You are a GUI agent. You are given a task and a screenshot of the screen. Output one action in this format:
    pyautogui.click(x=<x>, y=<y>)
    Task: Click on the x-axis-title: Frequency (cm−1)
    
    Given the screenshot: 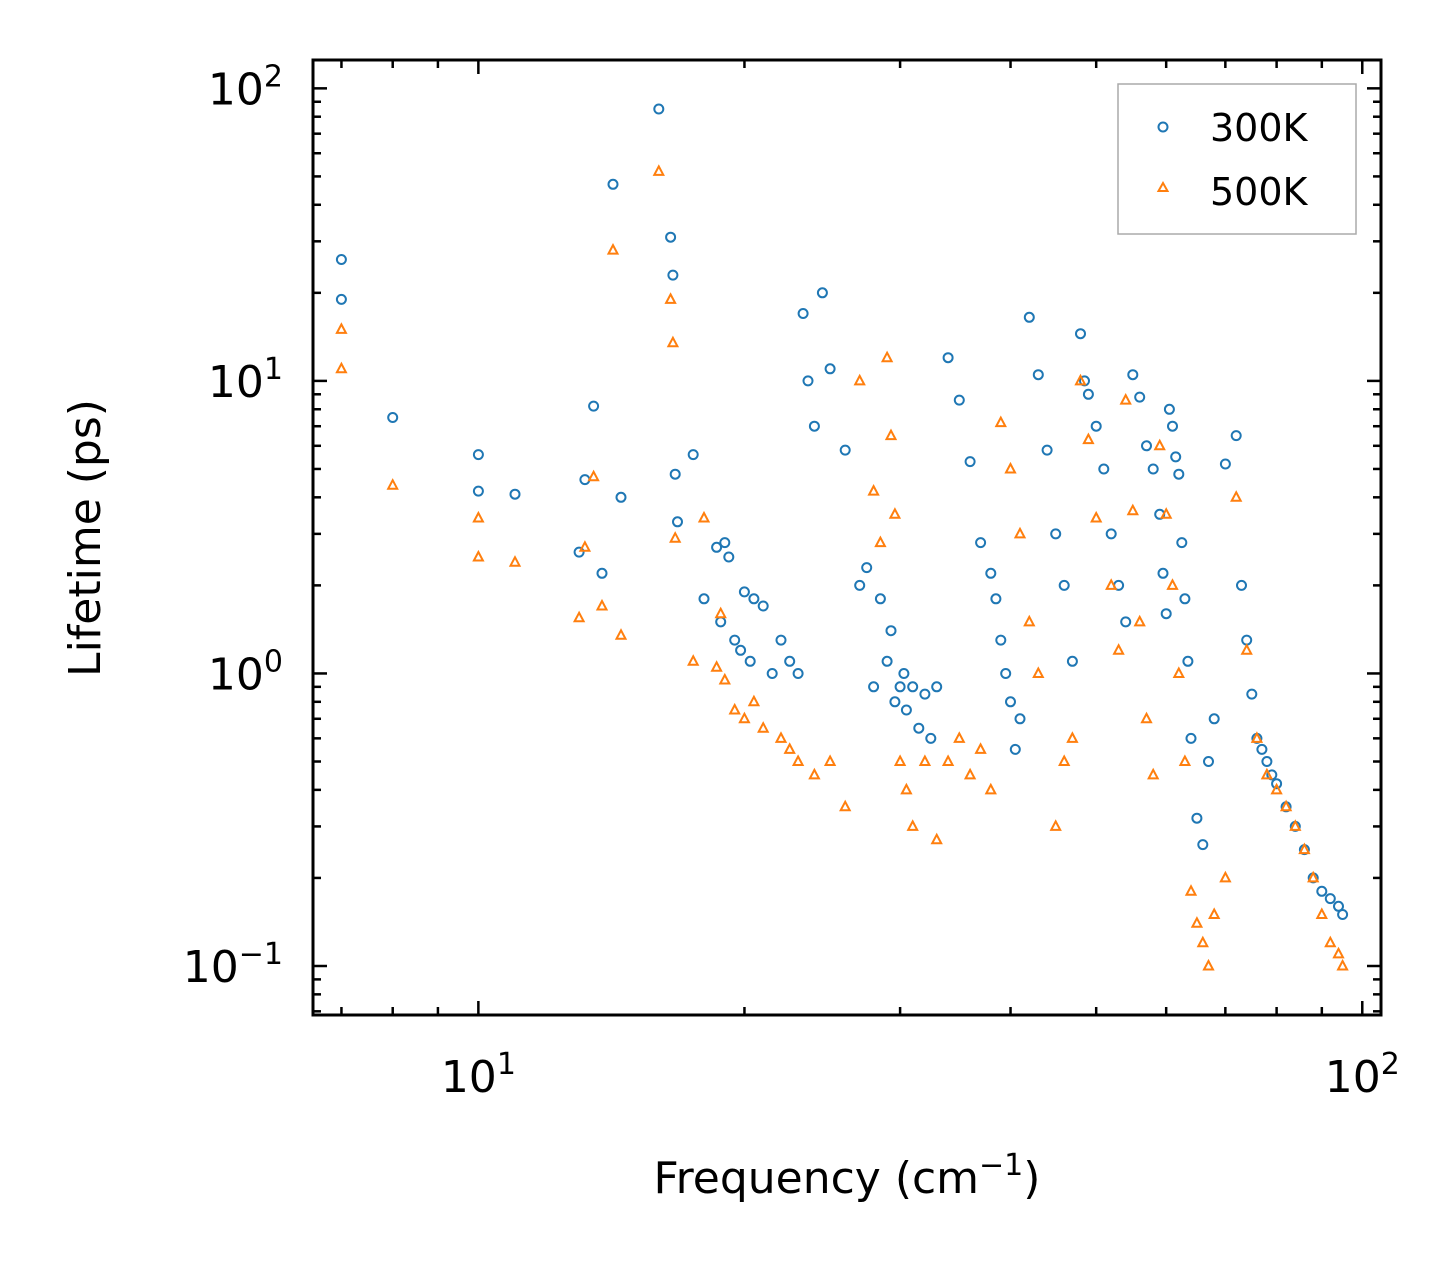 What is the action you would take?
    pyautogui.click(x=847, y=1176)
    